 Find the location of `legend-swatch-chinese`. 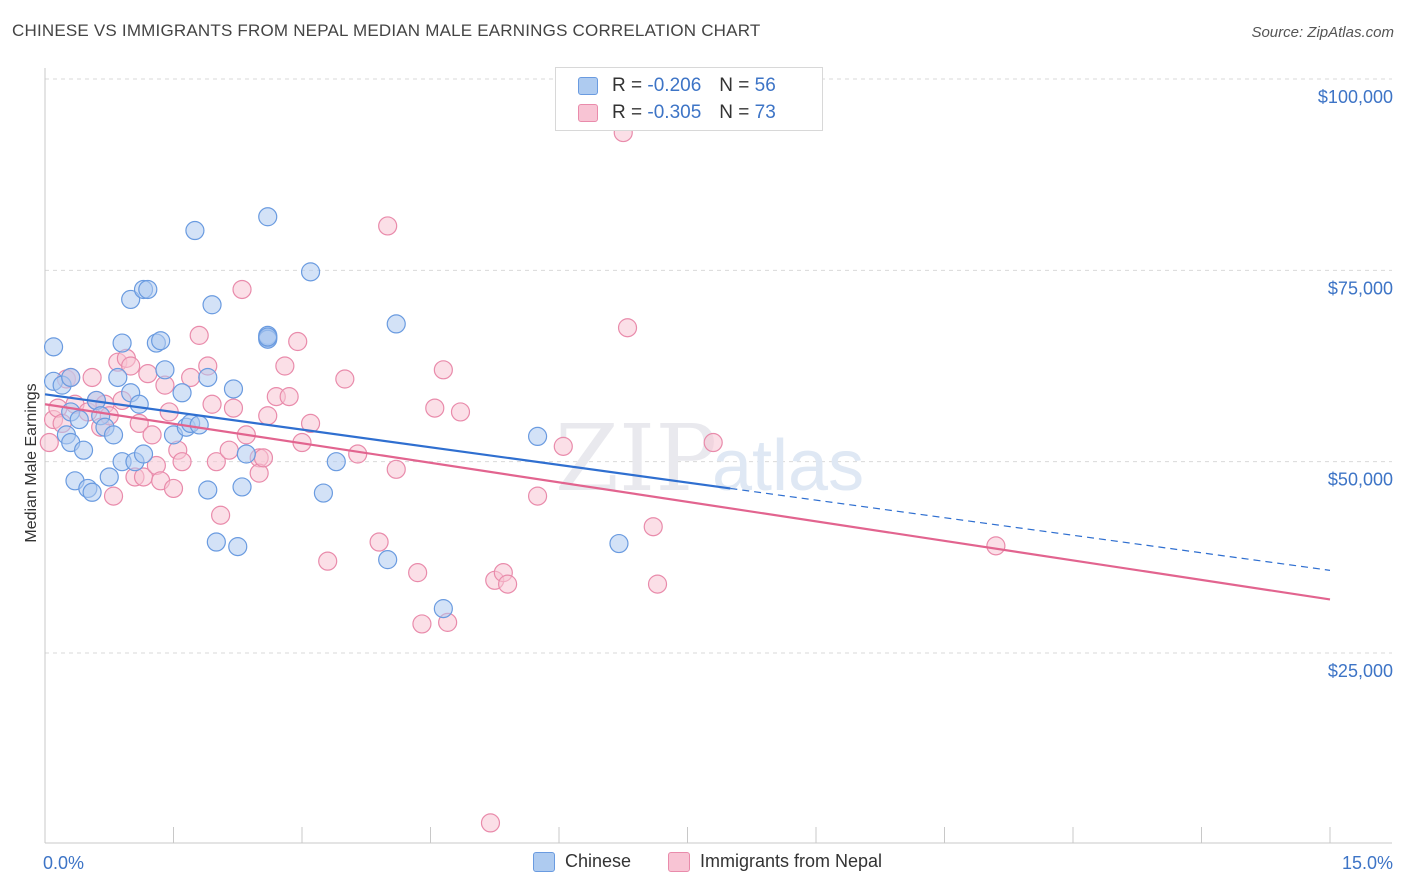

legend-swatch-chinese is located at coordinates (588, 86).